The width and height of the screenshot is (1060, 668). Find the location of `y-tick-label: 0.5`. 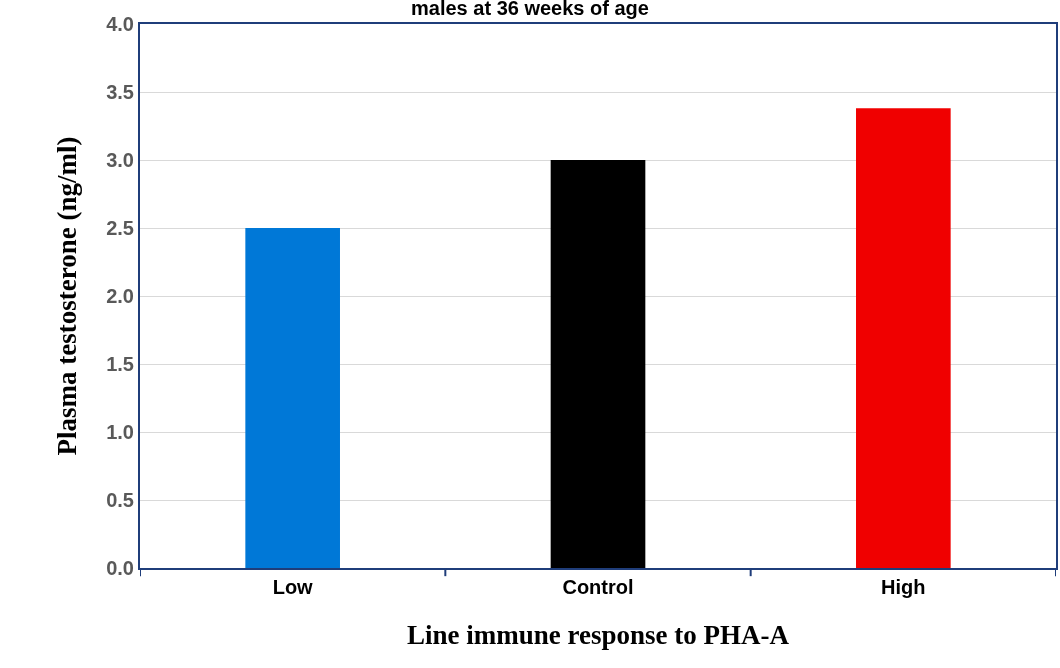

y-tick-label: 0.5 is located at coordinates (120, 500).